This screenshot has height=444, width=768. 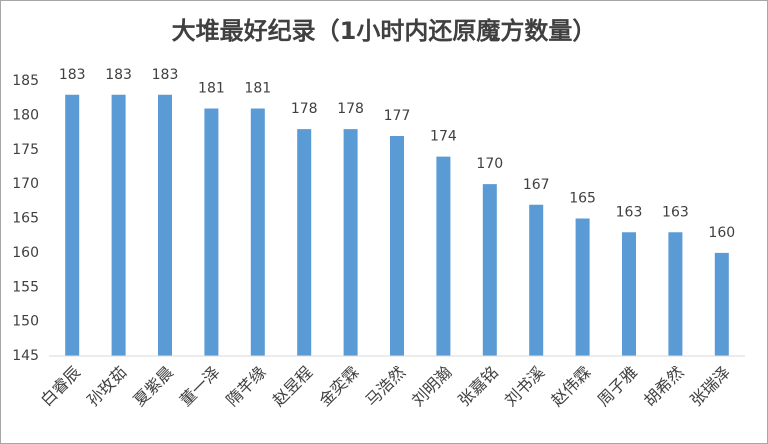 I want to click on value-label: 165, so click(x=582, y=199).